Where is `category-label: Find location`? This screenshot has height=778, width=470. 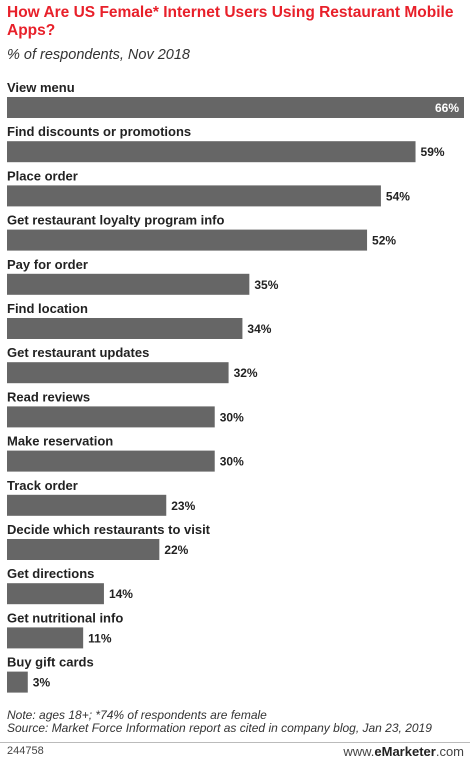
category-label: Find location is located at coordinates (47, 308).